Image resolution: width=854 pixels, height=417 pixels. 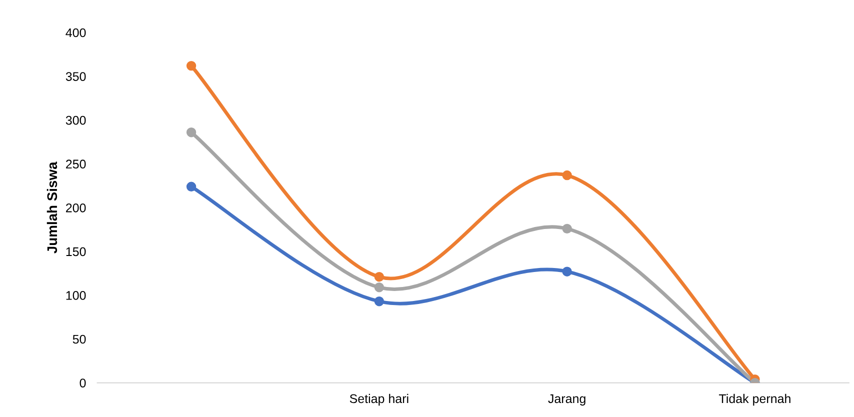 What do you see at coordinates (76, 295) in the screenshot?
I see `y-tick-label: 100` at bounding box center [76, 295].